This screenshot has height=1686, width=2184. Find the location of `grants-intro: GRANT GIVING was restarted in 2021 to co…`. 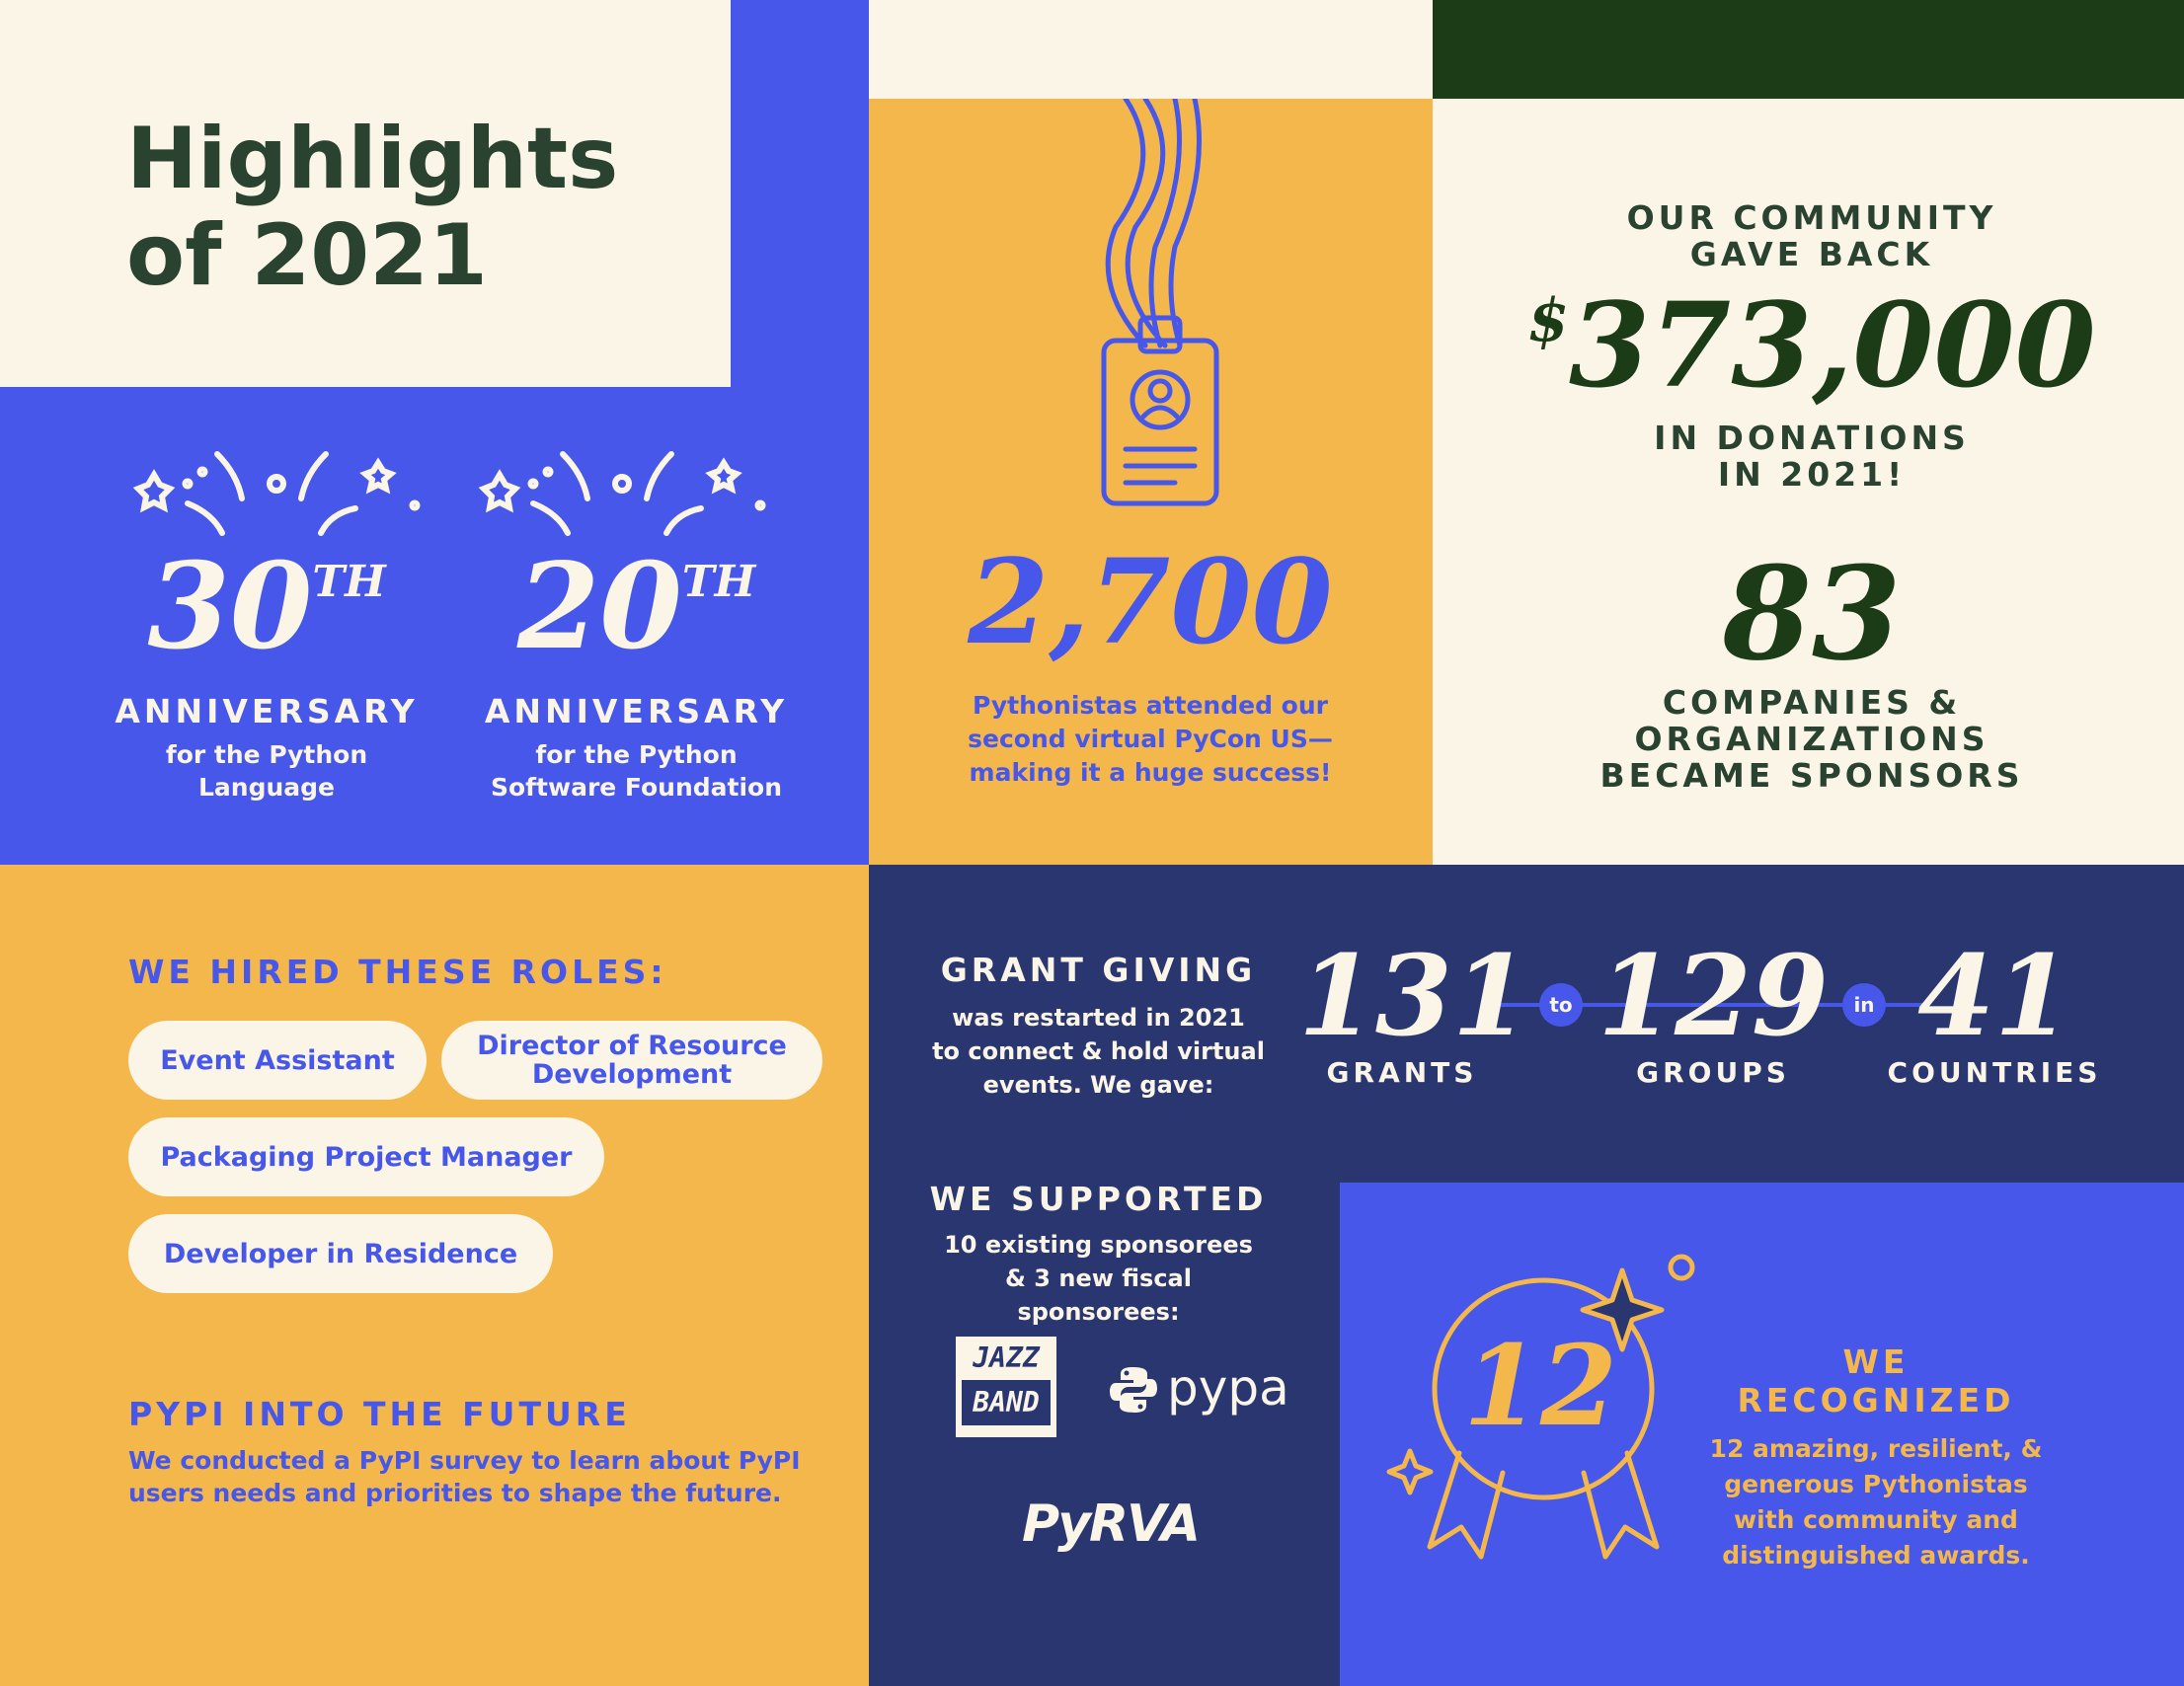

grants-intro: GRANT GIVING was restarted in 2021 to co… is located at coordinates (1098, 1026).